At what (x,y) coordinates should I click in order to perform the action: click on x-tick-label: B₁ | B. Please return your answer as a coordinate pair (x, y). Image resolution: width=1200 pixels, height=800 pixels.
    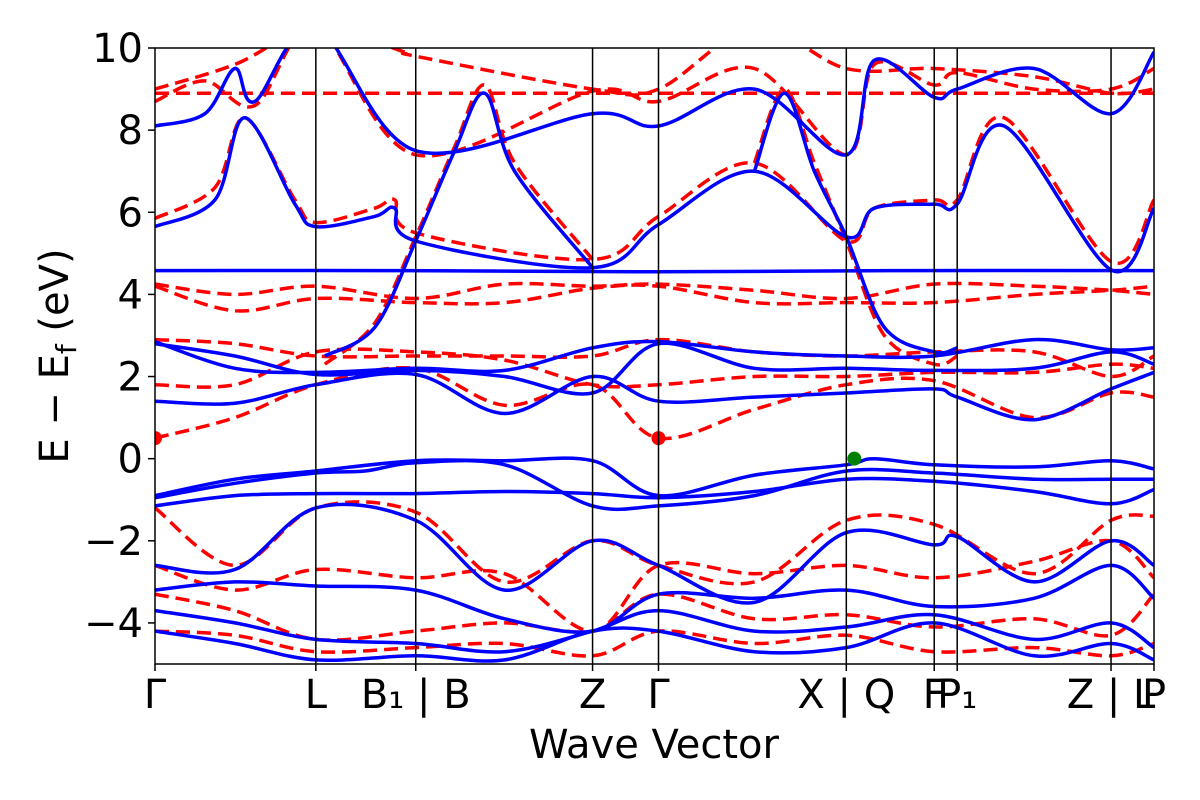
    Looking at the image, I should click on (416, 695).